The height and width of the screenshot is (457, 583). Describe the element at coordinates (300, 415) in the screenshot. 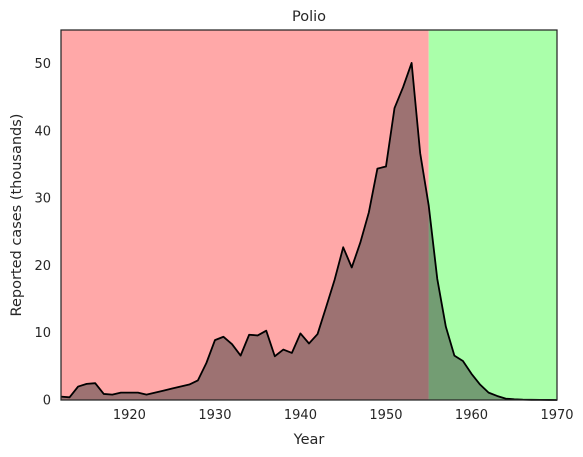

I see `x-tick-1940: 1940` at that location.